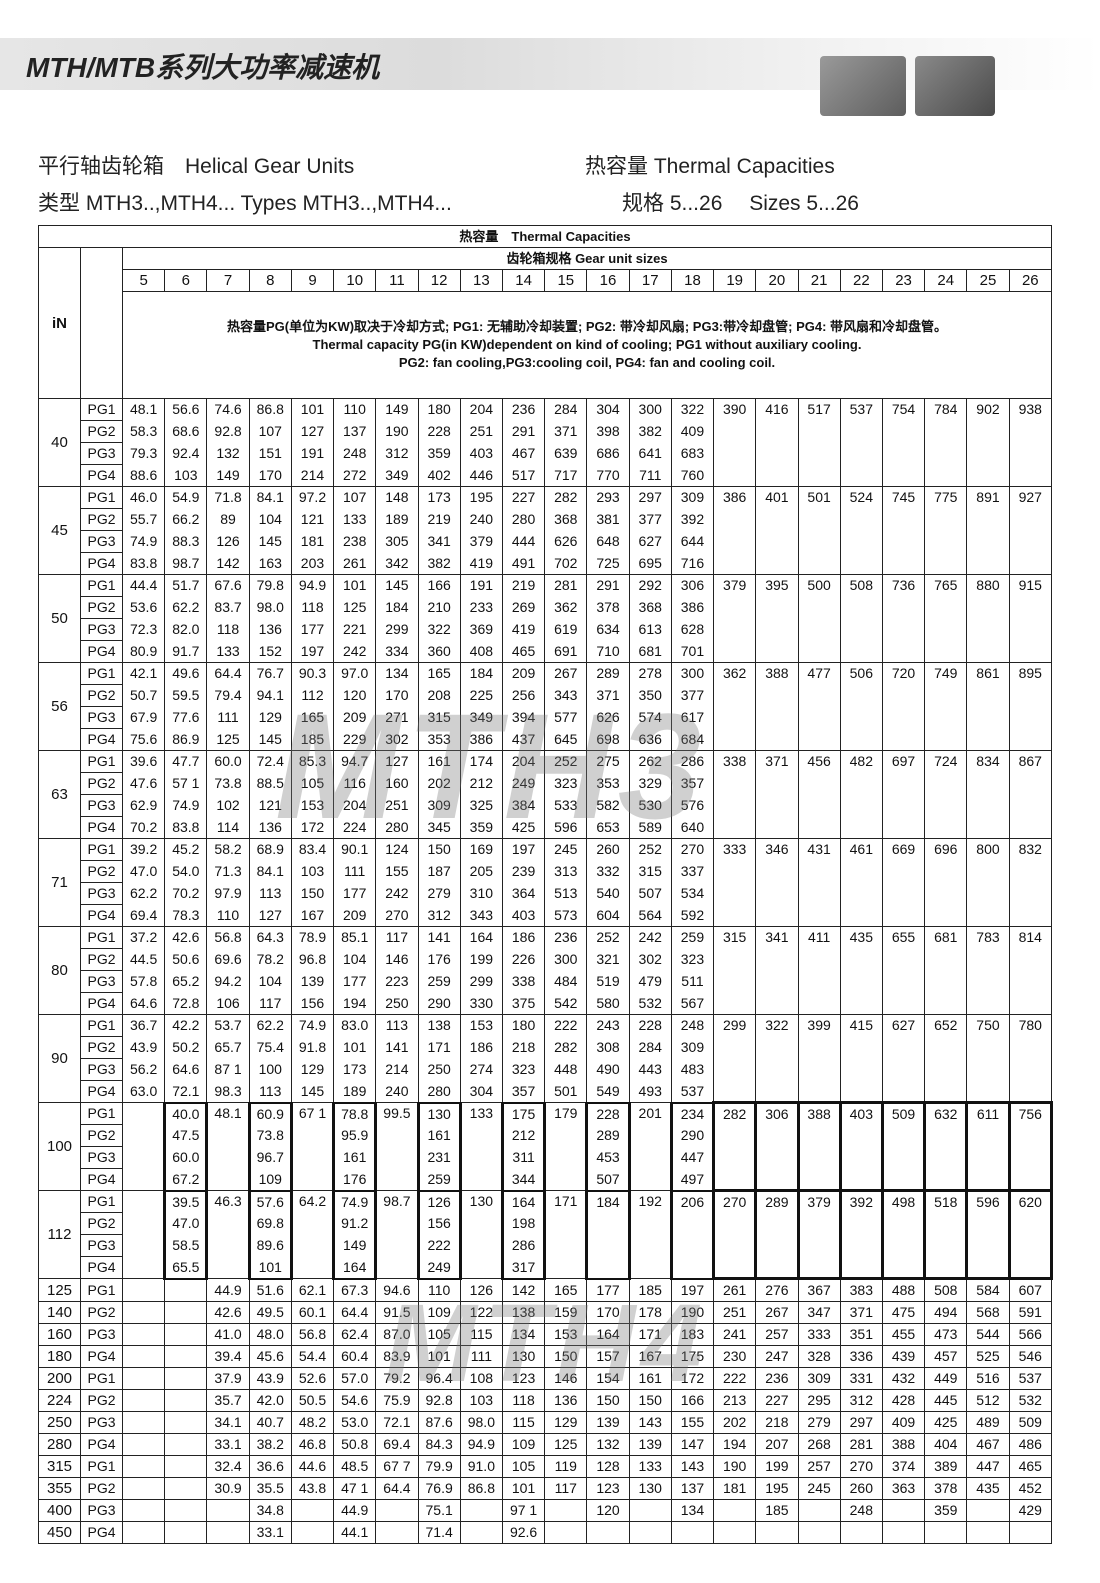 Image resolution: width=1100 pixels, height=1583 pixels. What do you see at coordinates (481, 937) in the screenshot?
I see `value-cell: 164` at bounding box center [481, 937].